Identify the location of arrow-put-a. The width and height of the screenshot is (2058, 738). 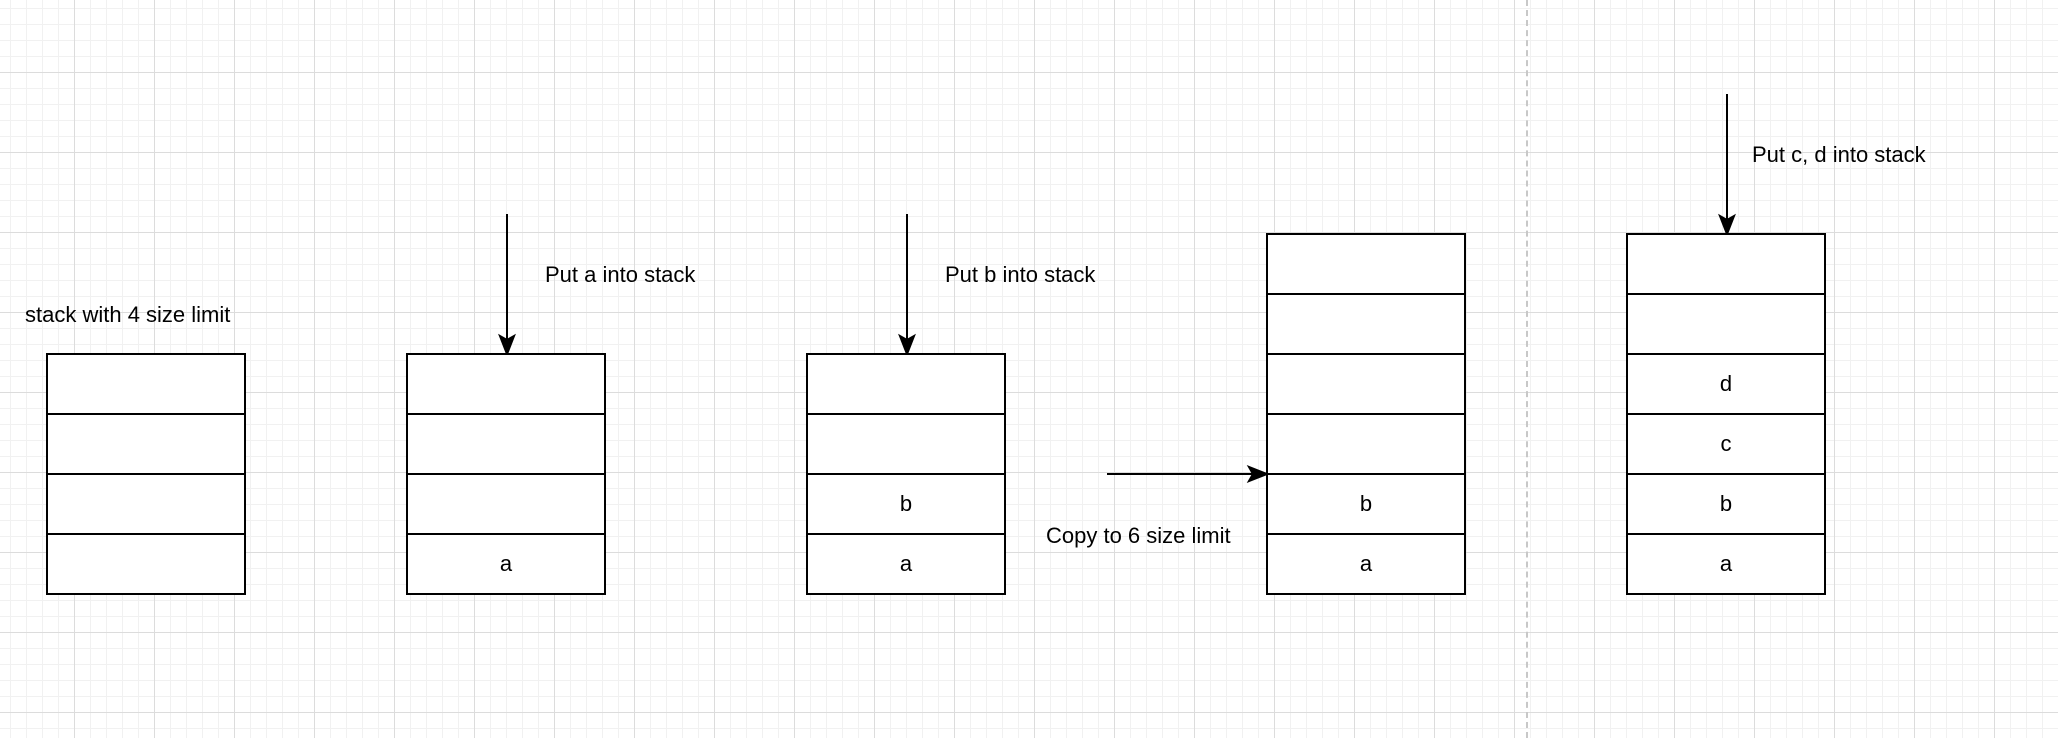
(507, 285).